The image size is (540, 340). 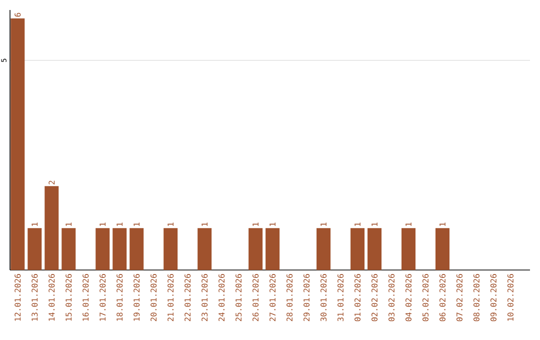 I want to click on x-tick-label: 22.01.2026, so click(x=187, y=298).